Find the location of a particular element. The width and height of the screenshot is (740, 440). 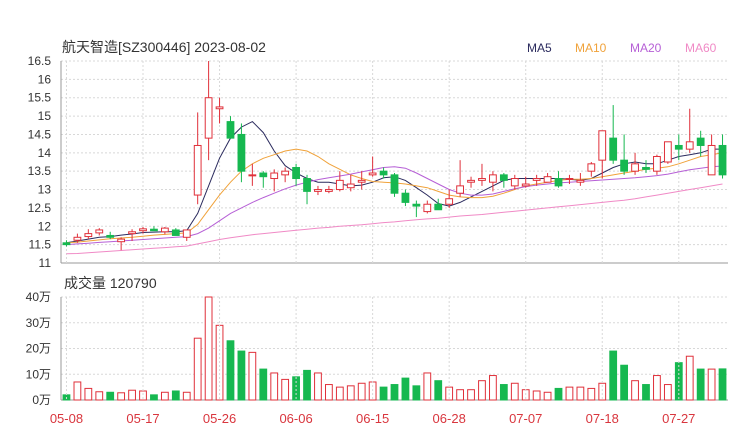

date-tick-label: 07-18 is located at coordinates (602, 418).